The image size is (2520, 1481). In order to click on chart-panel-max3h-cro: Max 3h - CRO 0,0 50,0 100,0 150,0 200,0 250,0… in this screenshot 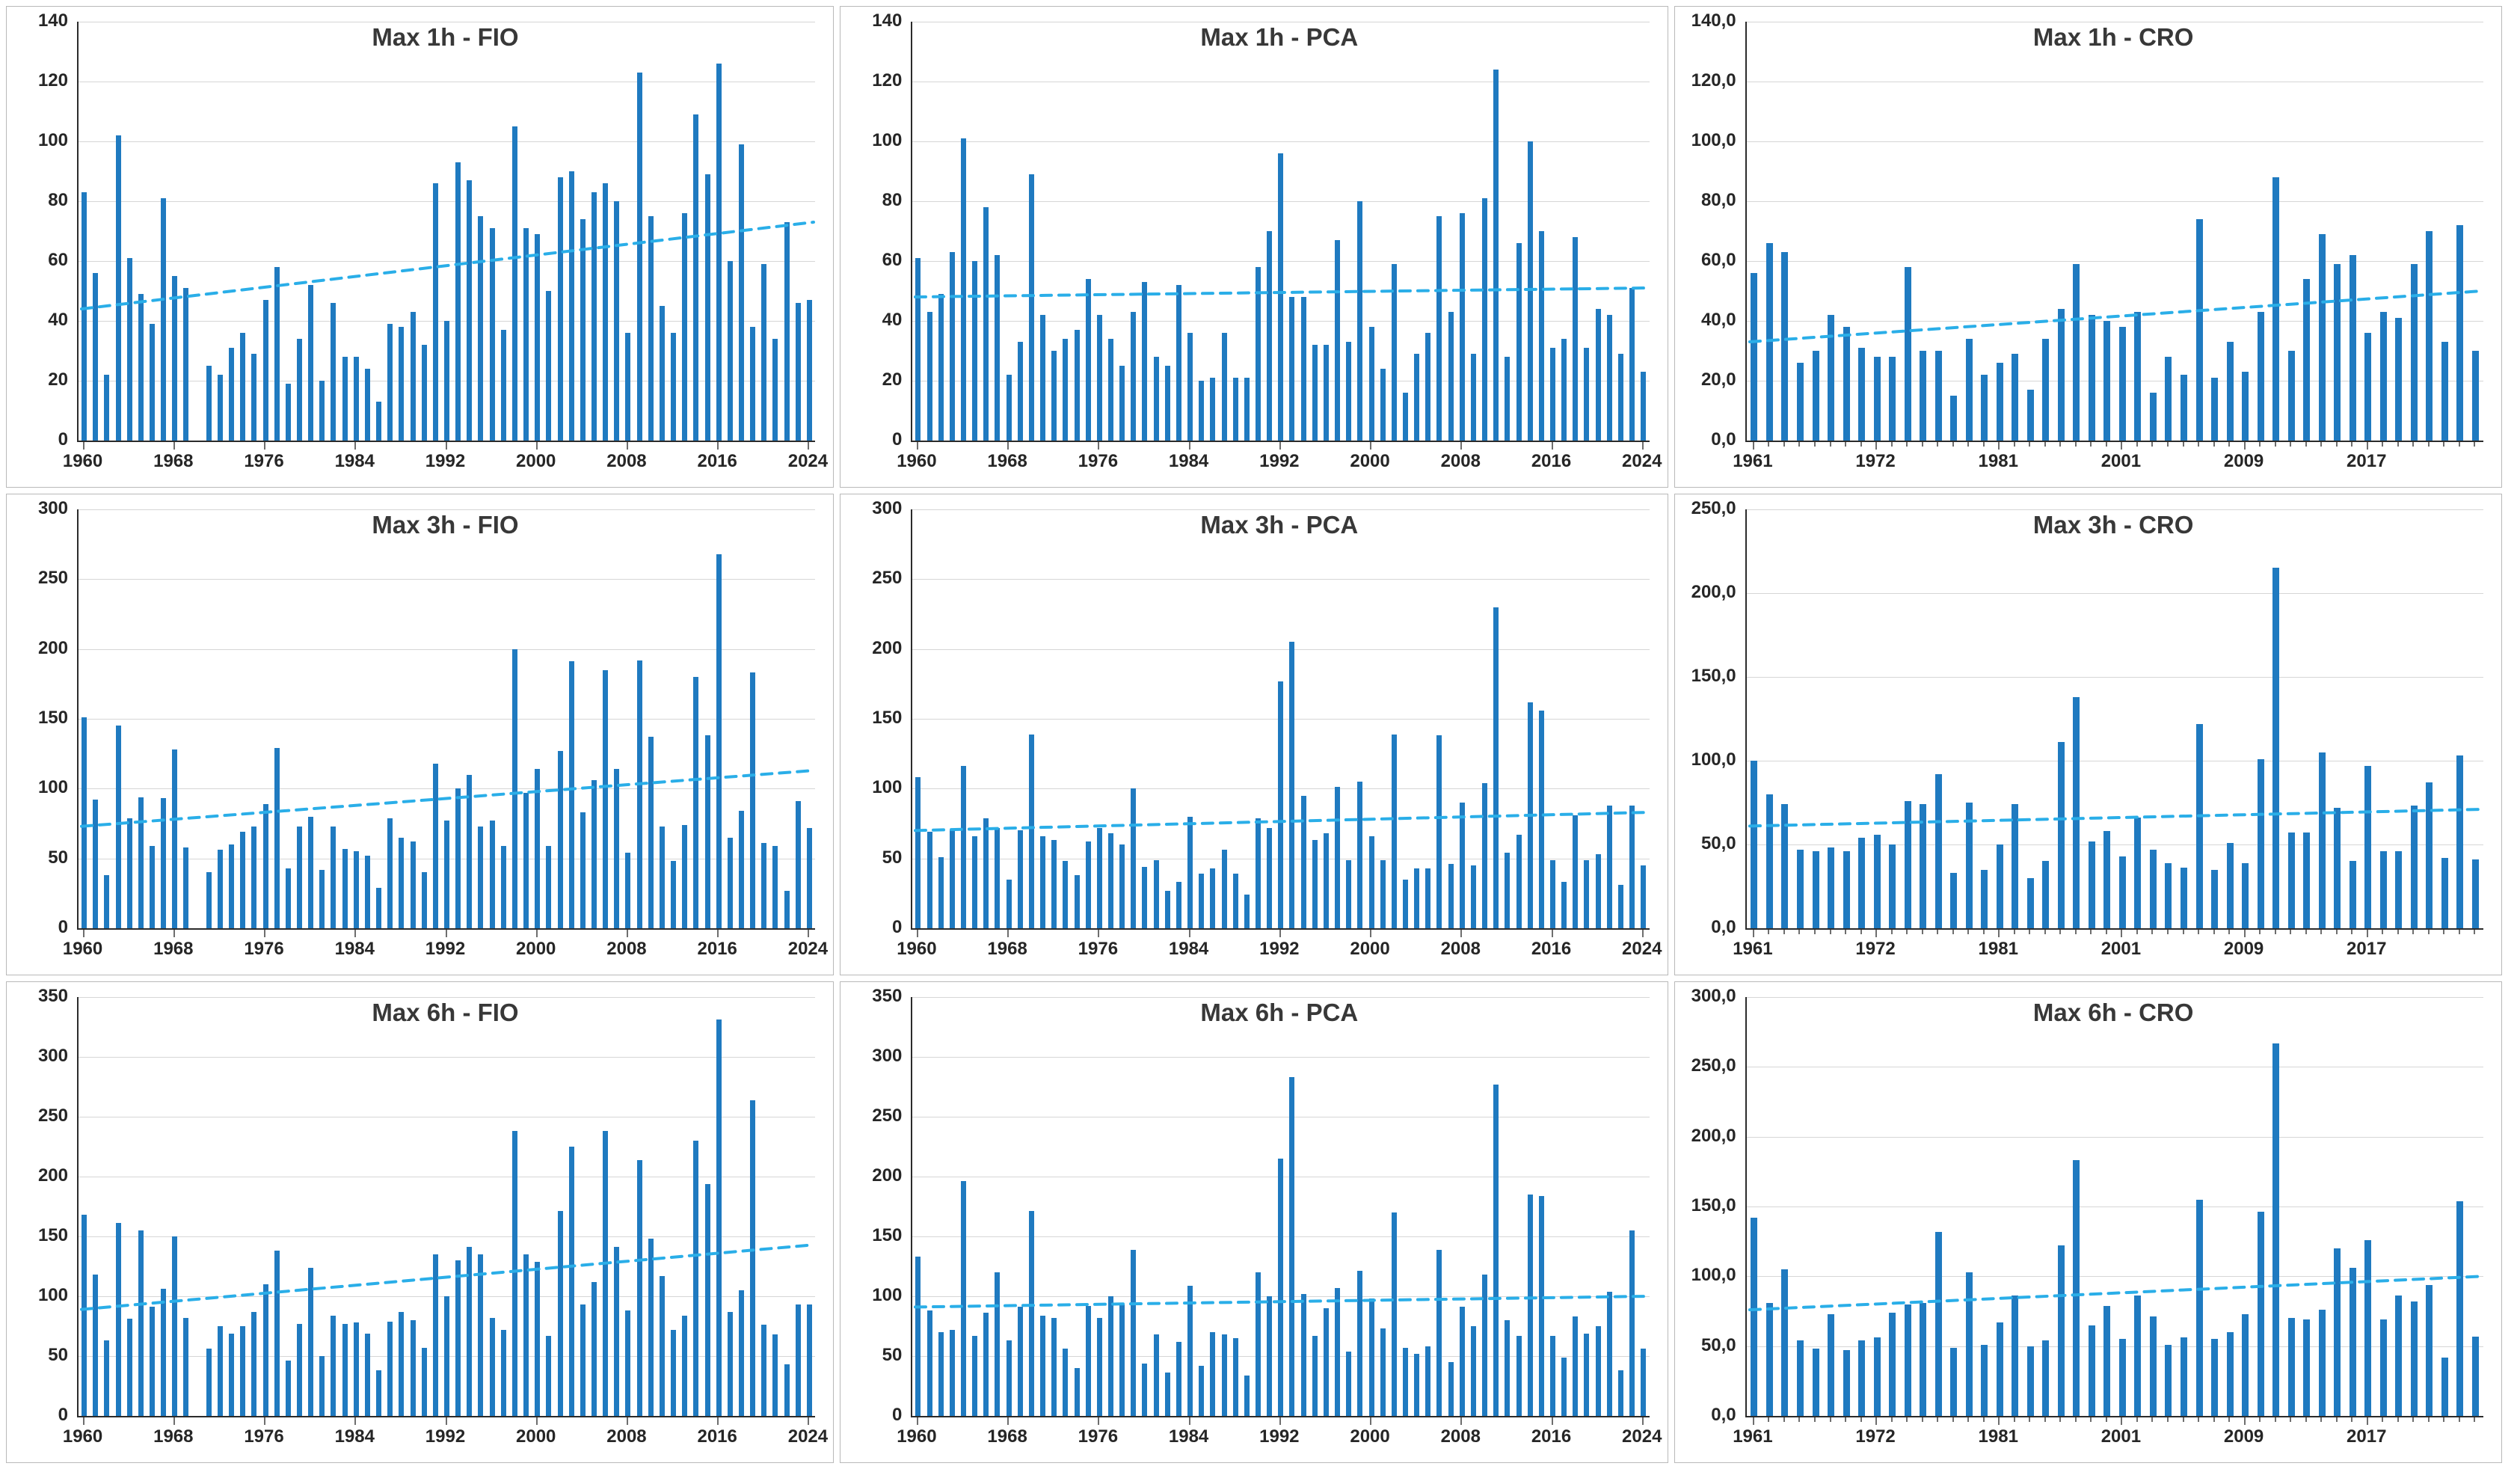, I will do `click(2088, 734)`.